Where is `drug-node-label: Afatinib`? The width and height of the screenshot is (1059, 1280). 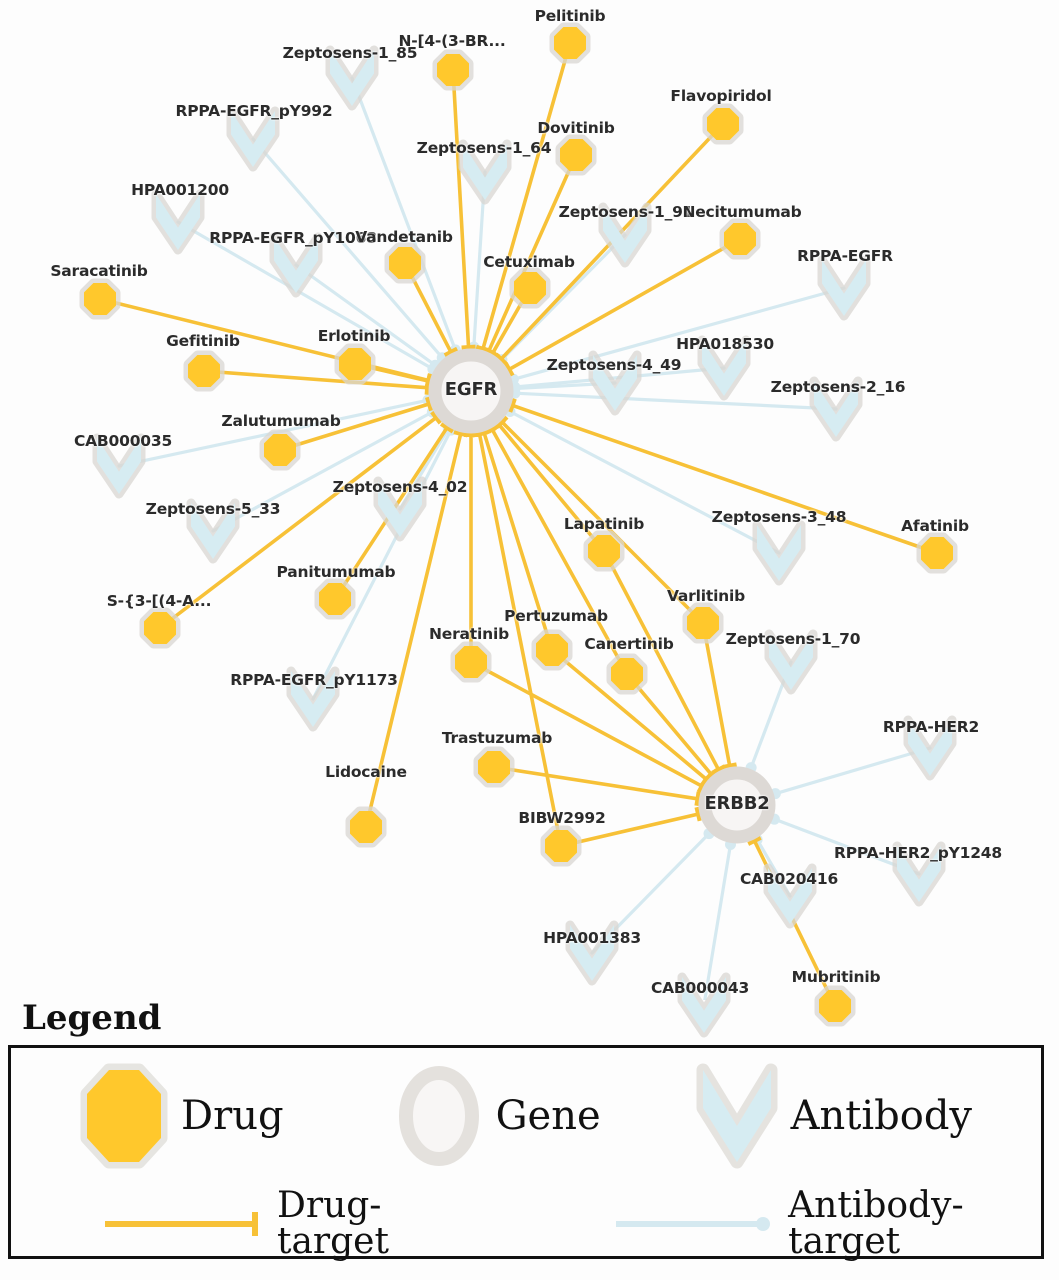
drug-node-label: Afatinib is located at coordinates (935, 526).